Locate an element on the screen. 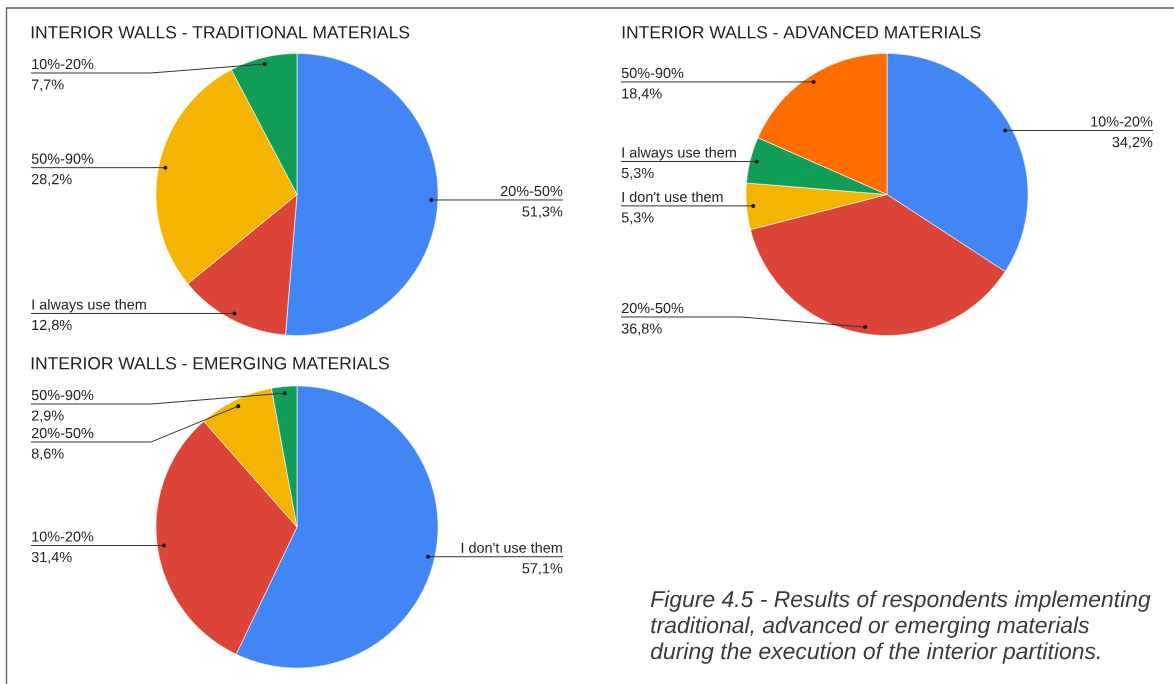 Image resolution: width=1174 pixels, height=684 pixels. data-label: 31,4% is located at coordinates (51, 557).